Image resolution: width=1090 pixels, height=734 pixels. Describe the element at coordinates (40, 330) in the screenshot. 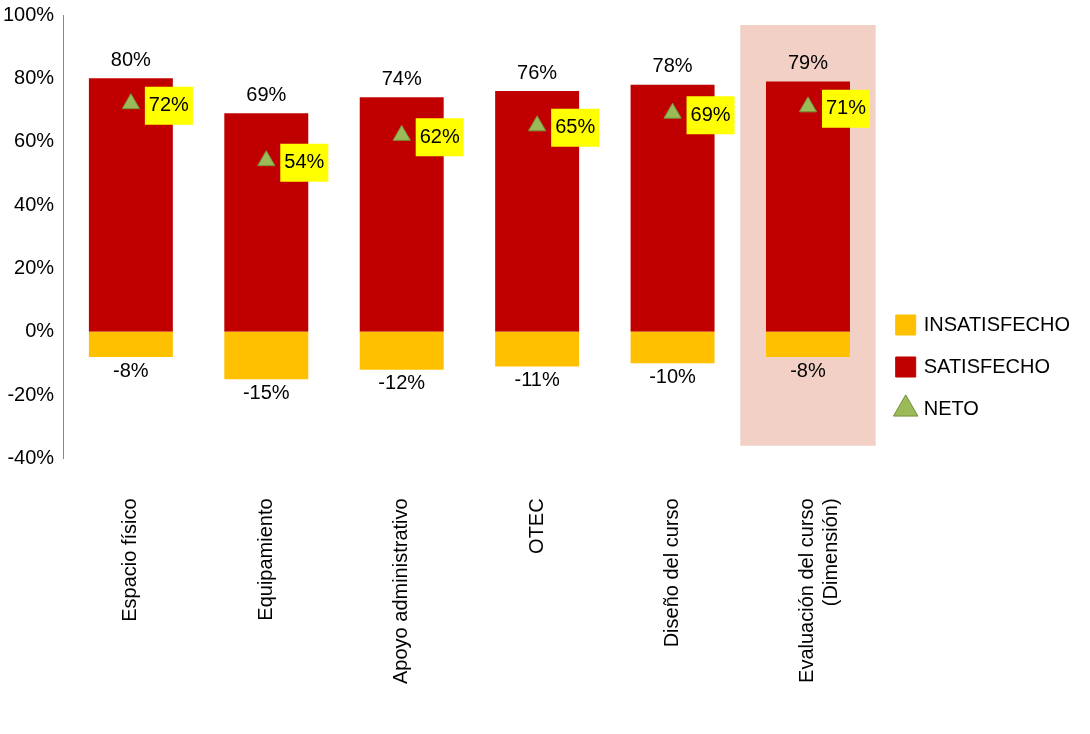

I see `y-tick-label: 0%` at that location.